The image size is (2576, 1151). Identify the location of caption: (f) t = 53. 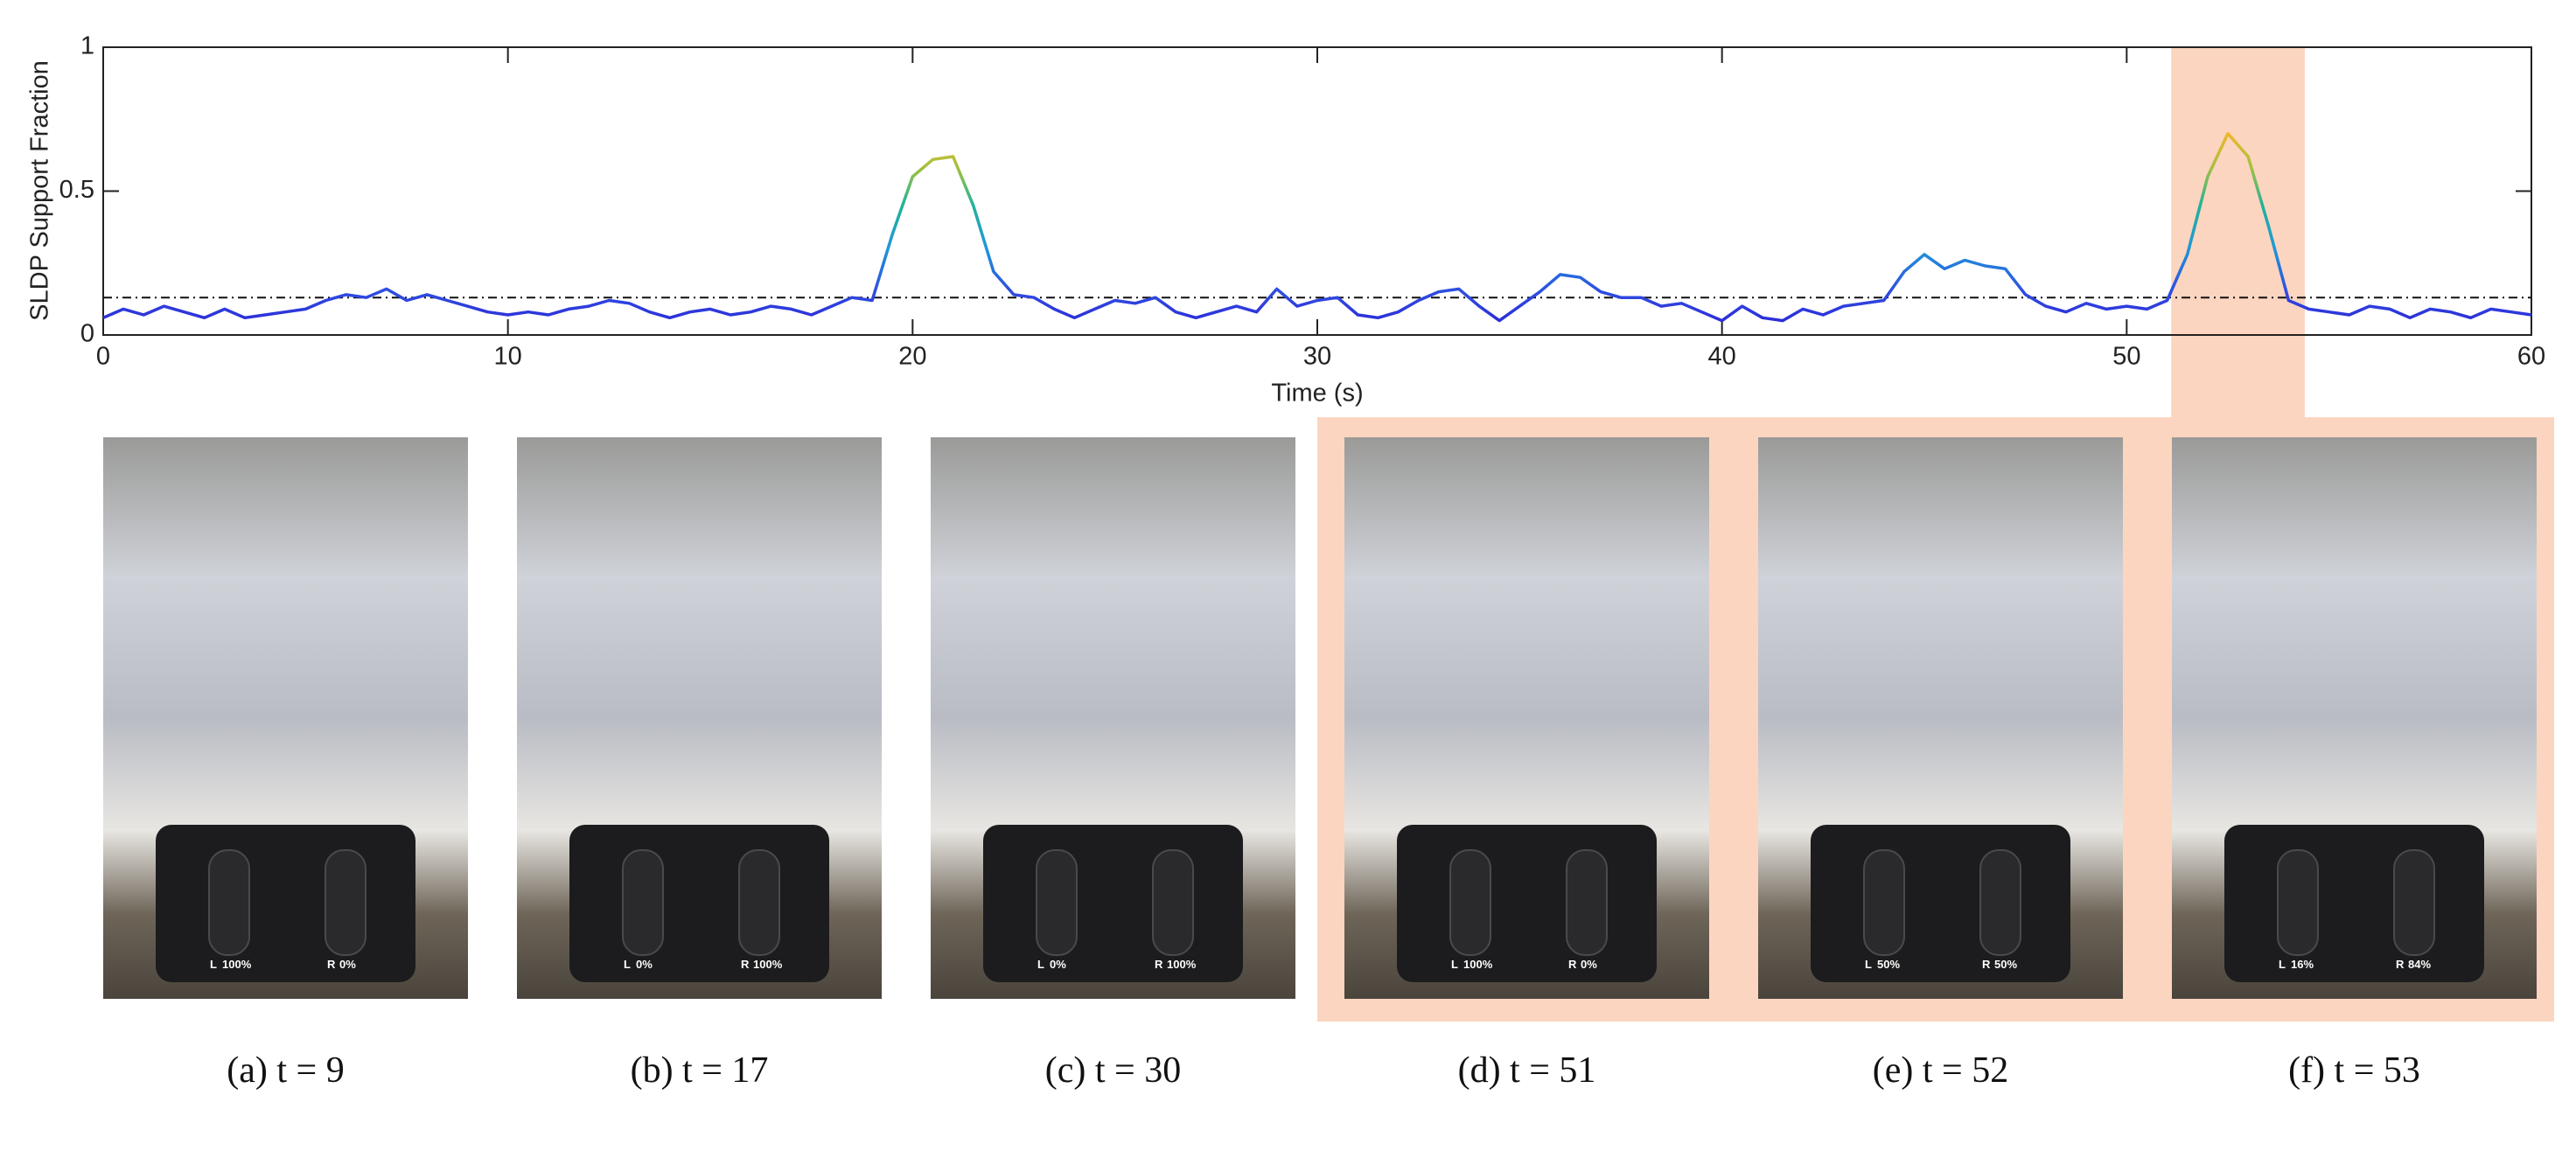
(2354, 1070).